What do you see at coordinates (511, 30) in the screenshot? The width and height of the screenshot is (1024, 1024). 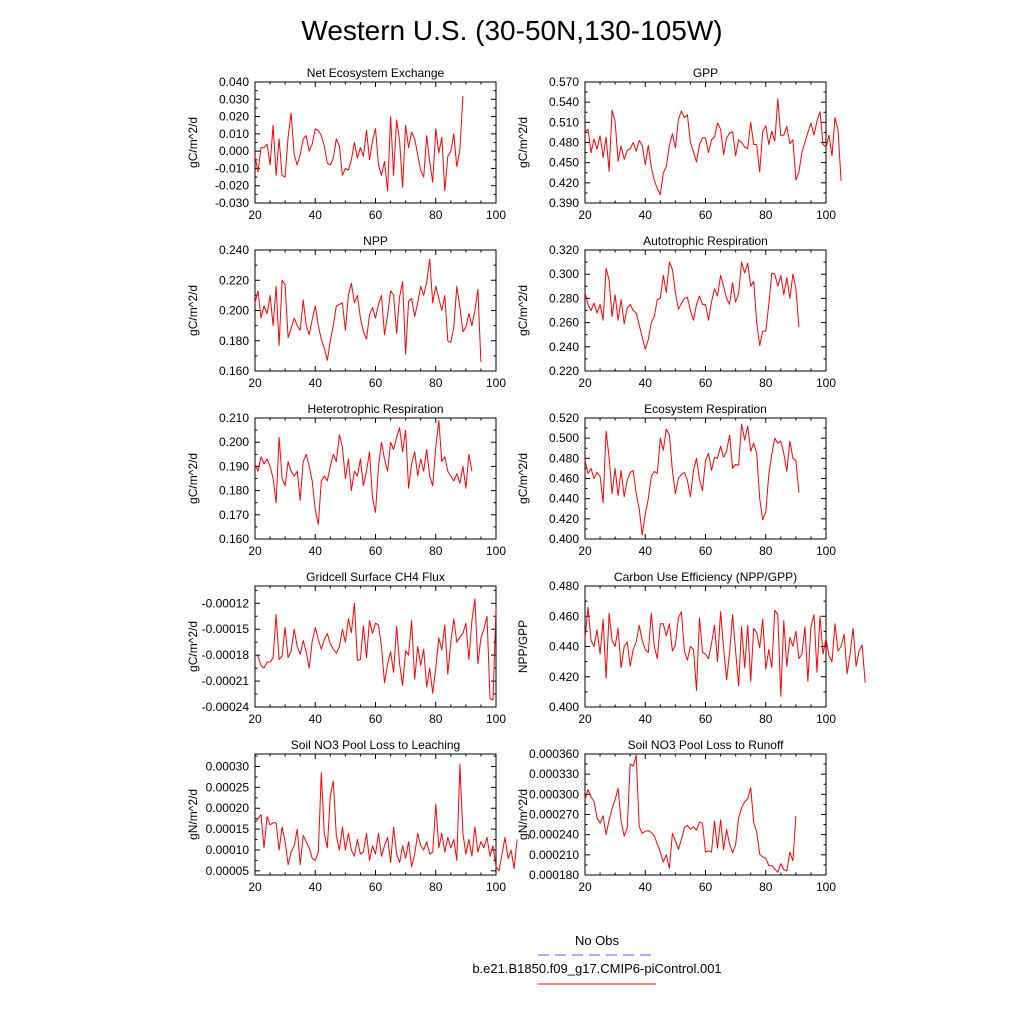 I see `figure-title: Western U.S. (30-50N,130-105W)` at bounding box center [511, 30].